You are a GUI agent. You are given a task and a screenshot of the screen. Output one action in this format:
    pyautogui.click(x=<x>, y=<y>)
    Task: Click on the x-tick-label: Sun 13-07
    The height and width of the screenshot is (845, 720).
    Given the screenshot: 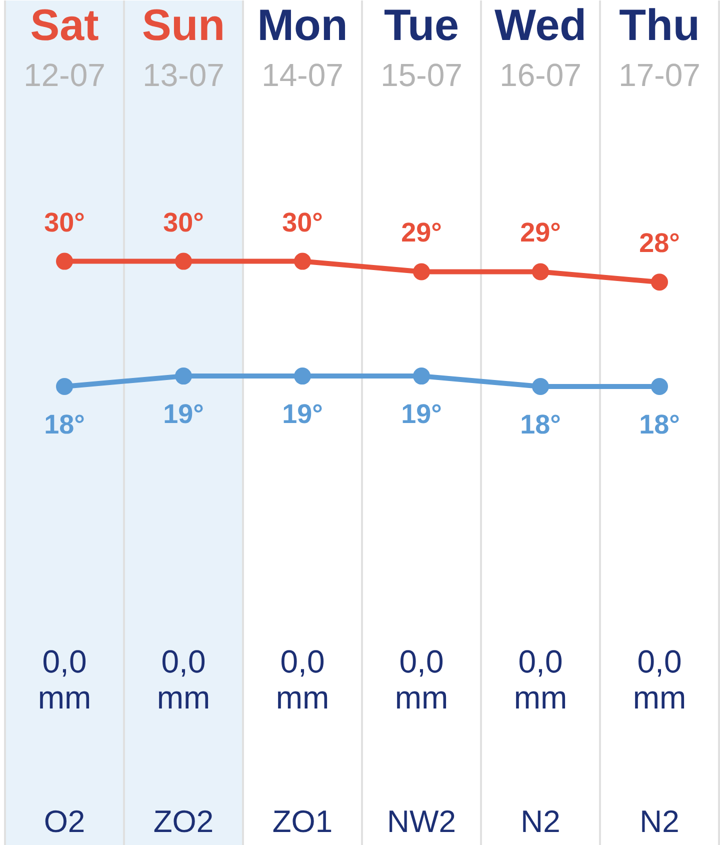 What is the action you would take?
    pyautogui.click(x=184, y=47)
    